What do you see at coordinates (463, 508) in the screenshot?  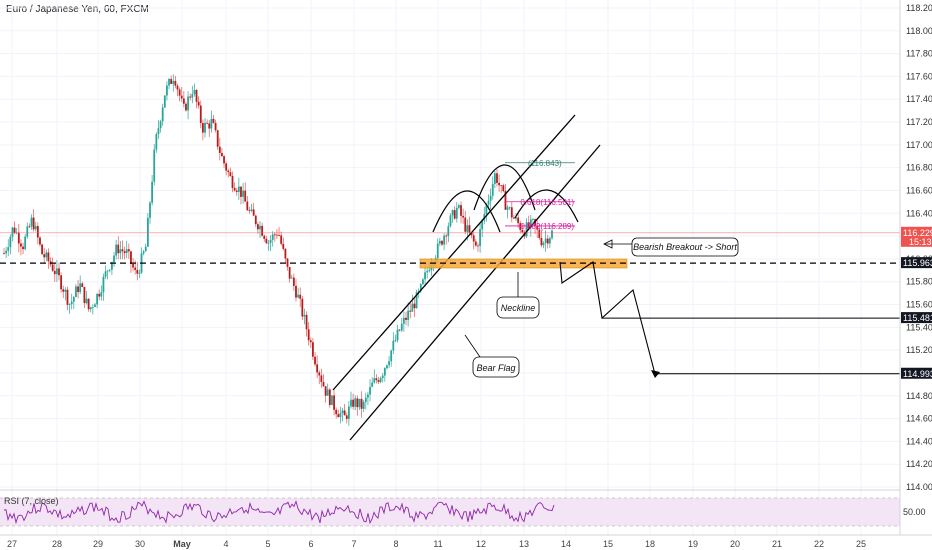 I see `rsi-panel: RSI (7, close) 50.00` at bounding box center [463, 508].